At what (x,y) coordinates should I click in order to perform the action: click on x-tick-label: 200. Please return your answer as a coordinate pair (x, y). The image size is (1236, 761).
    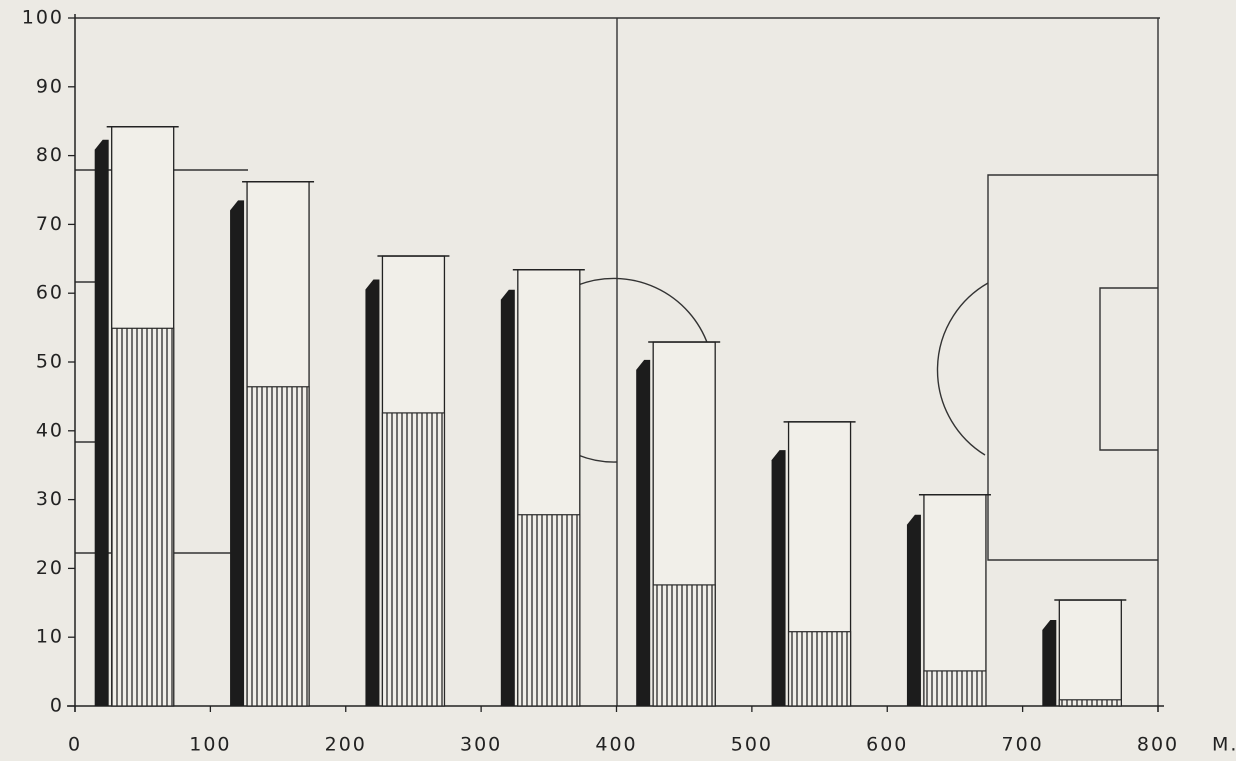
    Looking at the image, I should click on (346, 745).